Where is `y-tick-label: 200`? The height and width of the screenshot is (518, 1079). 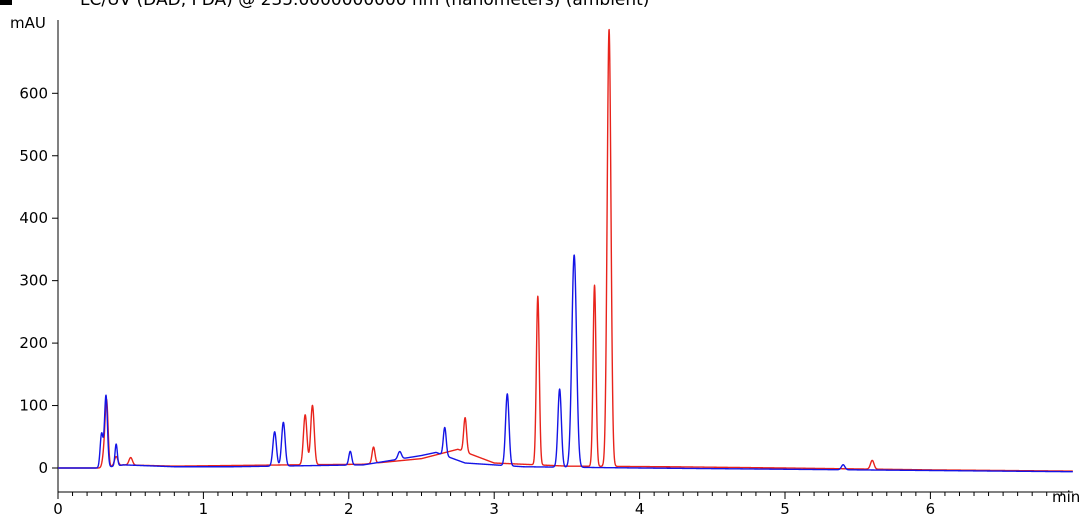 y-tick-label: 200 is located at coordinates (33, 343).